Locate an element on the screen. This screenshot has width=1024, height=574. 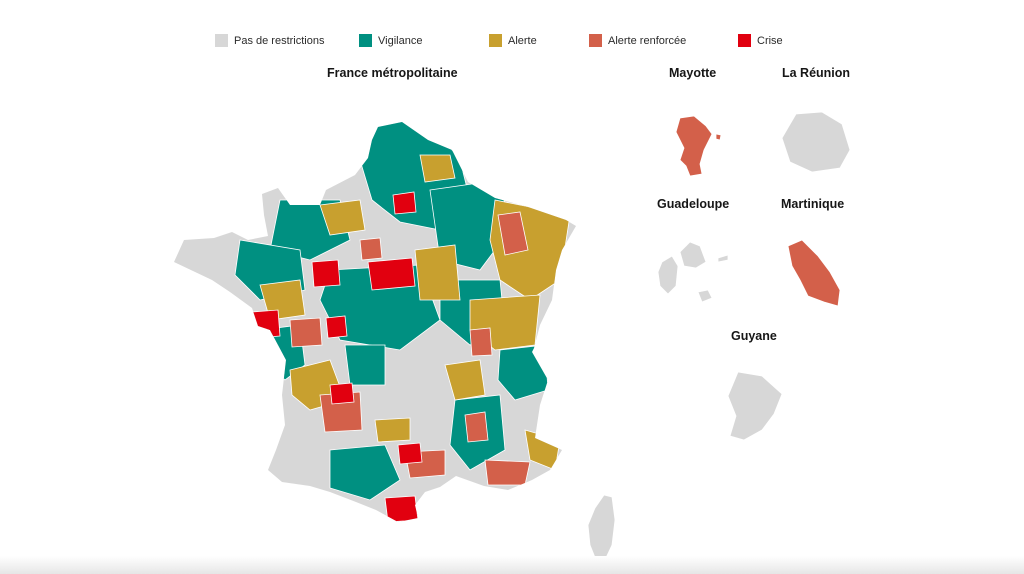
map-corse is located at coordinates (601, 528).